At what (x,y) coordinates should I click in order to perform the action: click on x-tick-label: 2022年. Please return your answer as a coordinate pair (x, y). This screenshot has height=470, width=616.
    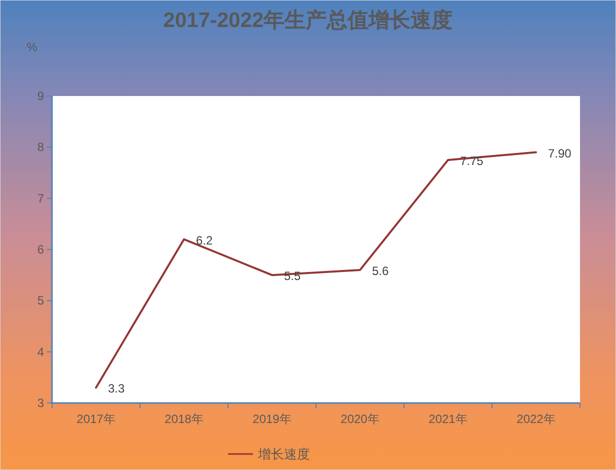
    Looking at the image, I should click on (536, 419).